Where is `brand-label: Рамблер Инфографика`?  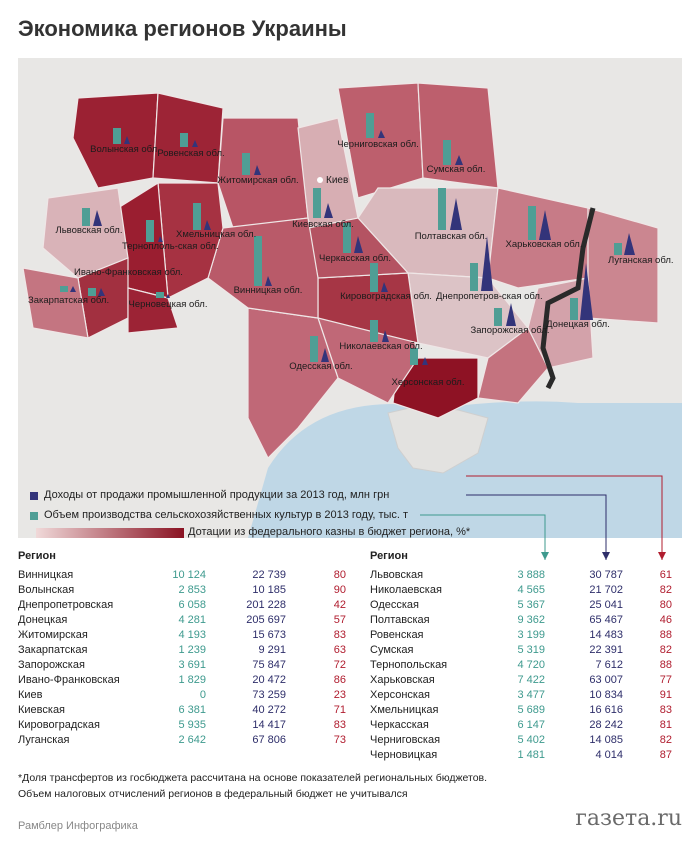 brand-label: Рамблер Инфографика is located at coordinates (78, 826).